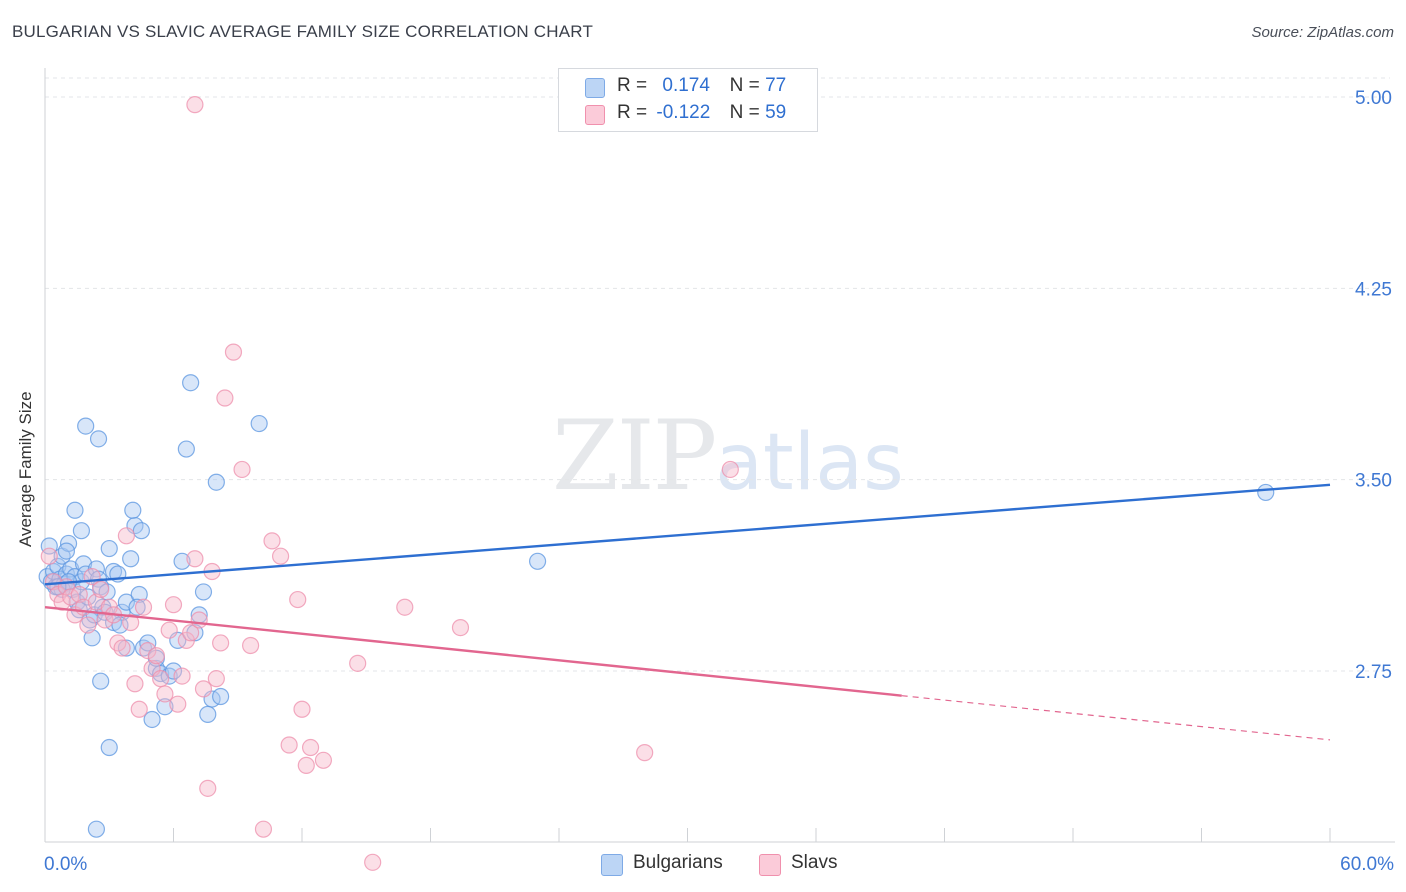 The image size is (1406, 892). I want to click on y-tick-label: 5.00, so click(1373, 98).